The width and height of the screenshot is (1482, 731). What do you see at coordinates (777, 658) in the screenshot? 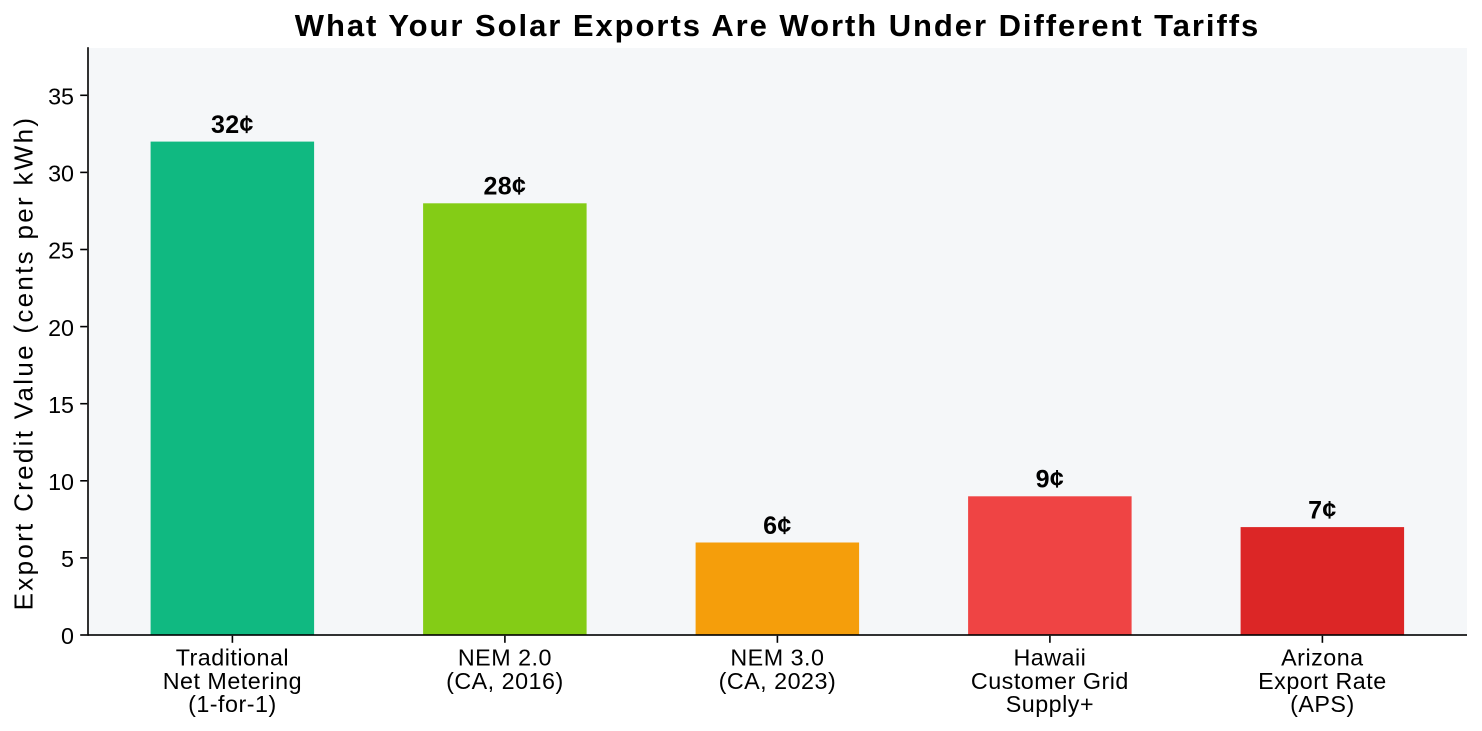
I see `svg-text: NEM 3.0` at bounding box center [777, 658].